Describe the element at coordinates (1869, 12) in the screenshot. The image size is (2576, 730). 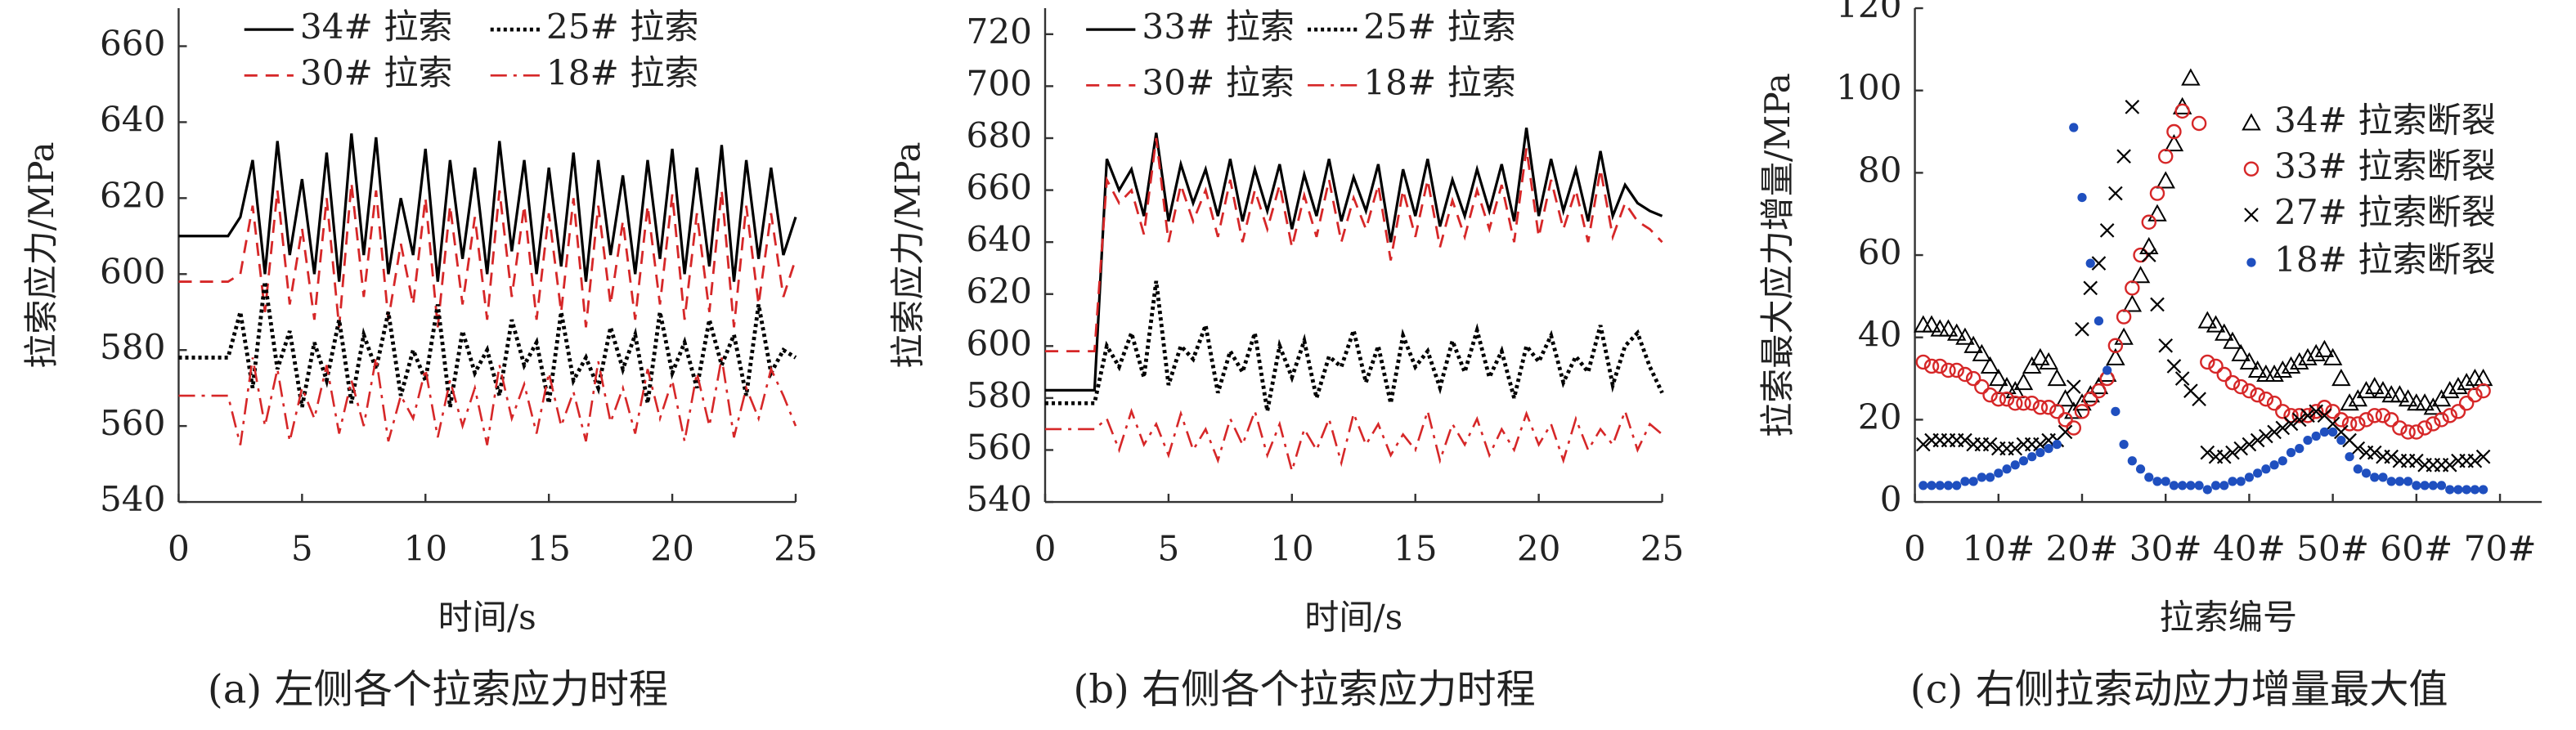
I see `y-tick-label: 120` at that location.